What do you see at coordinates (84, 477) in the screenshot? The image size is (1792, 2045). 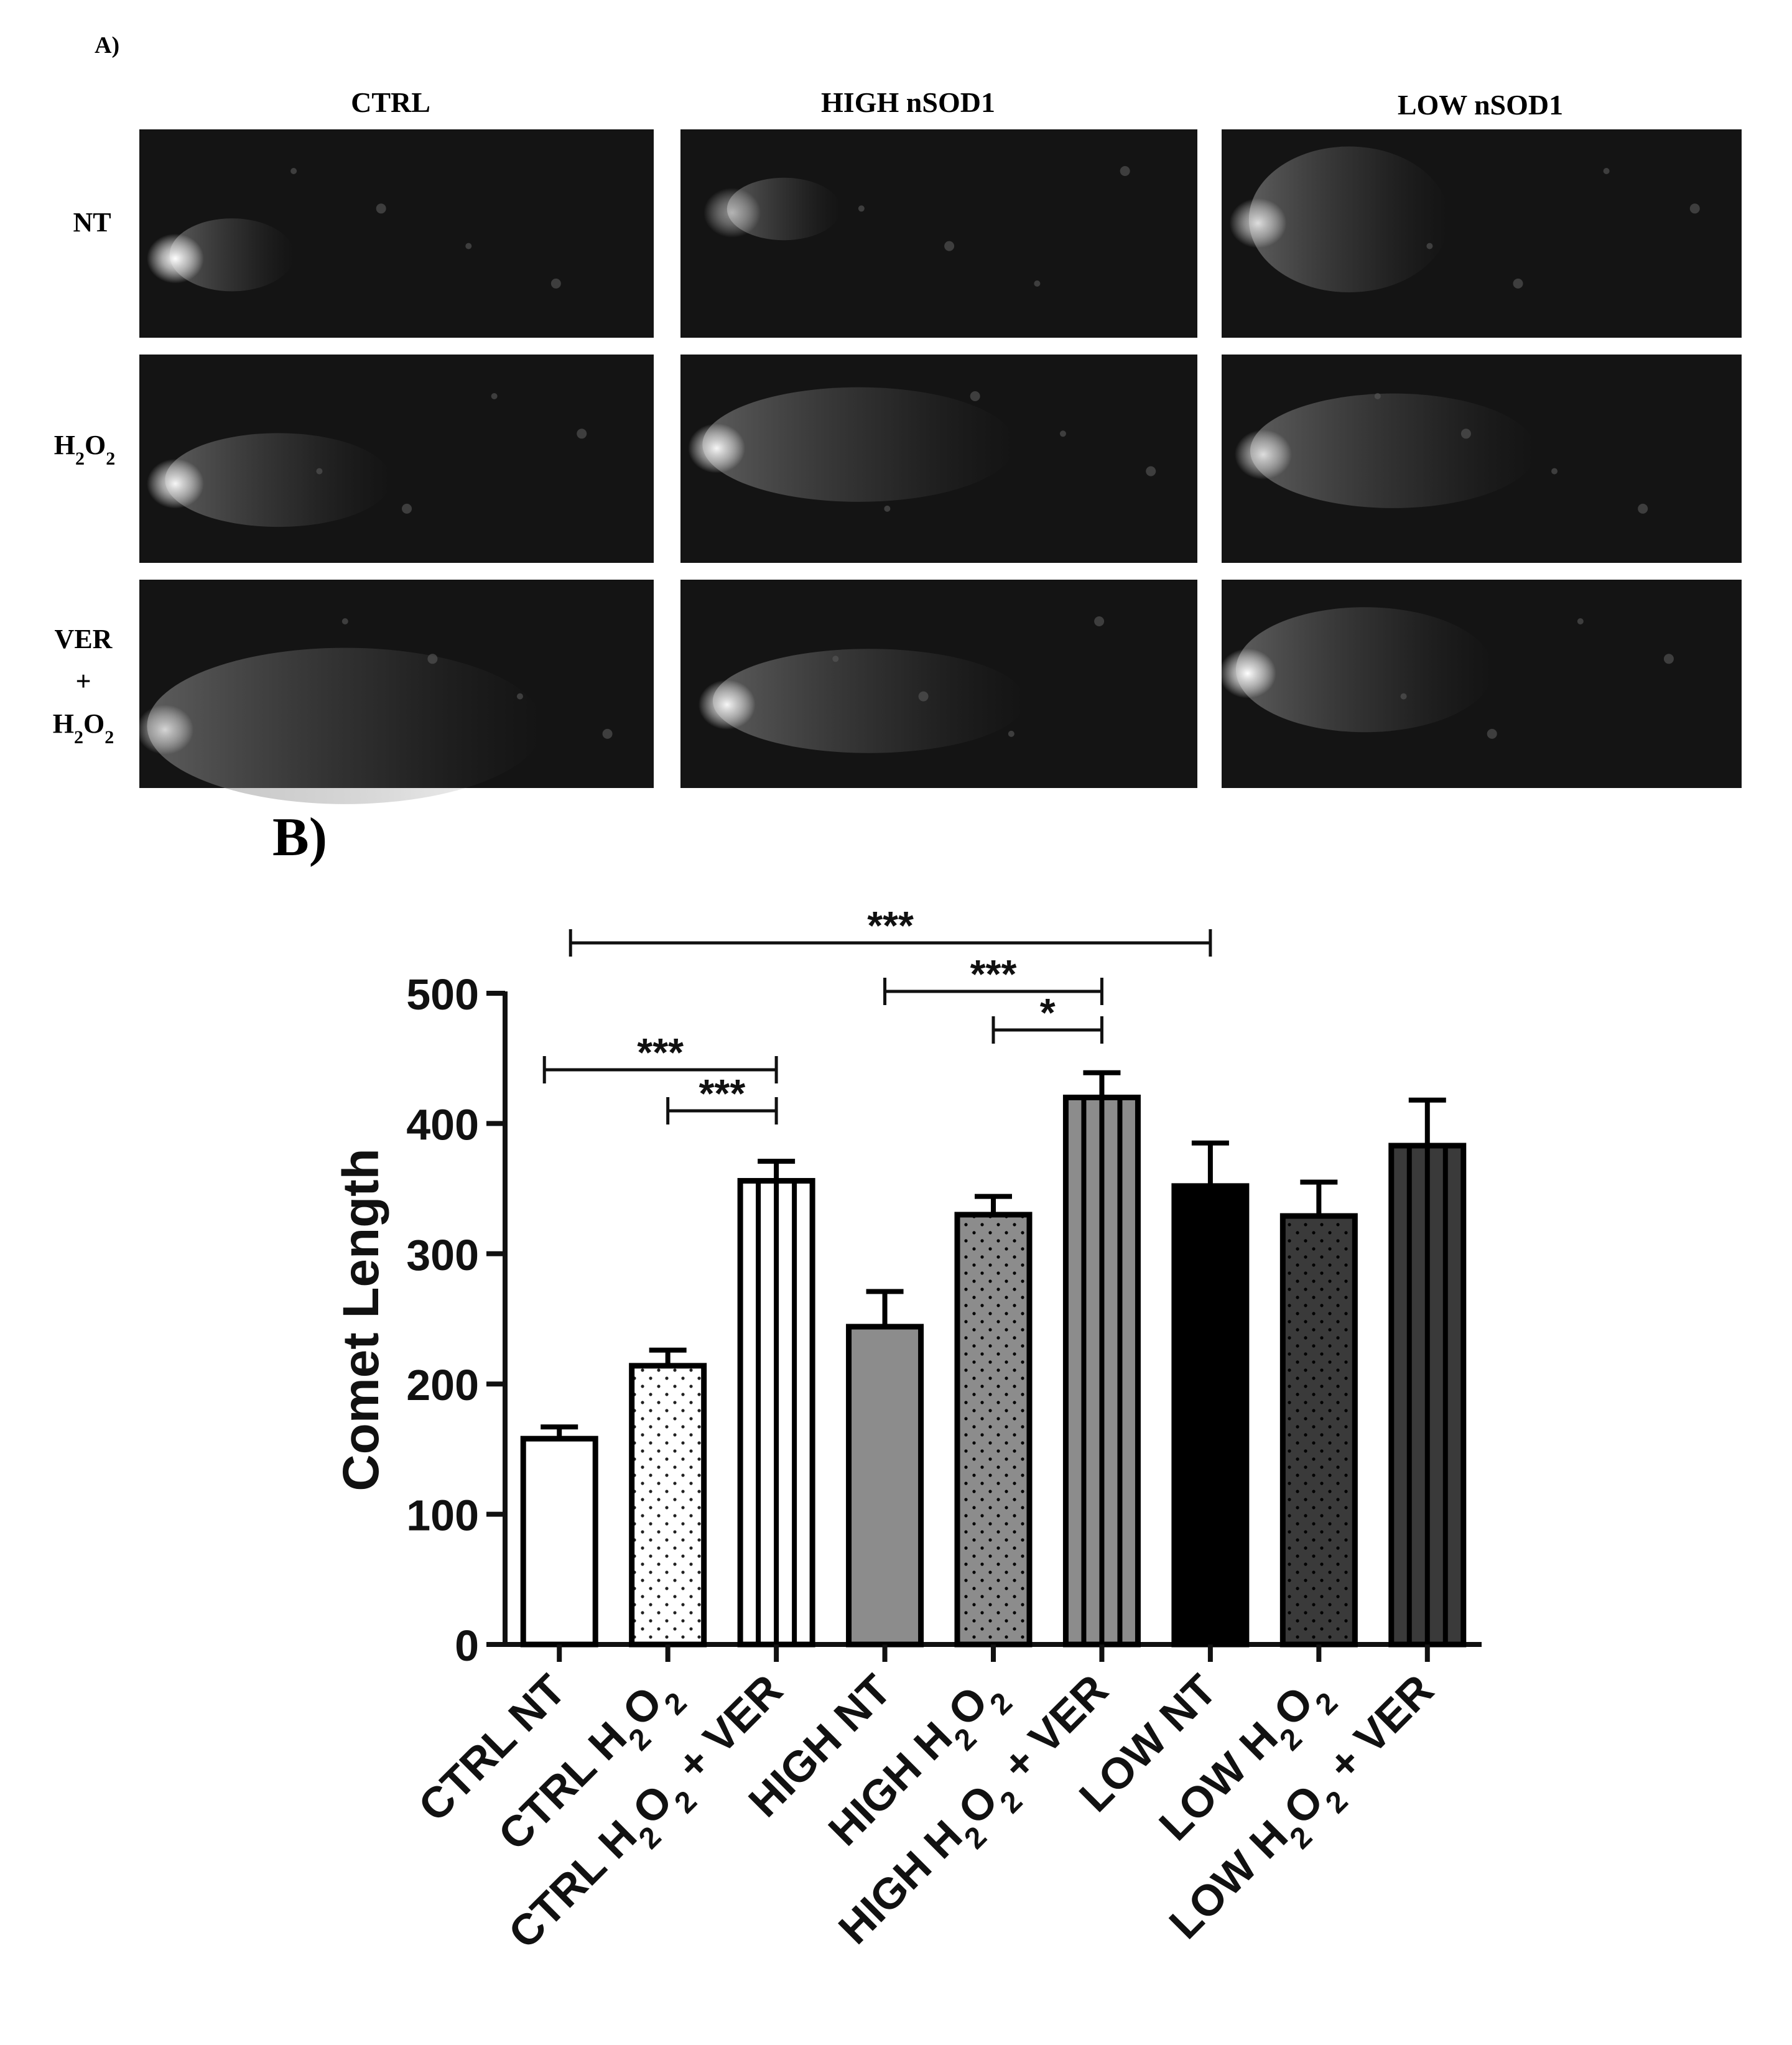 I see `row-labels: NT H2O2 VER + H2O2` at bounding box center [84, 477].